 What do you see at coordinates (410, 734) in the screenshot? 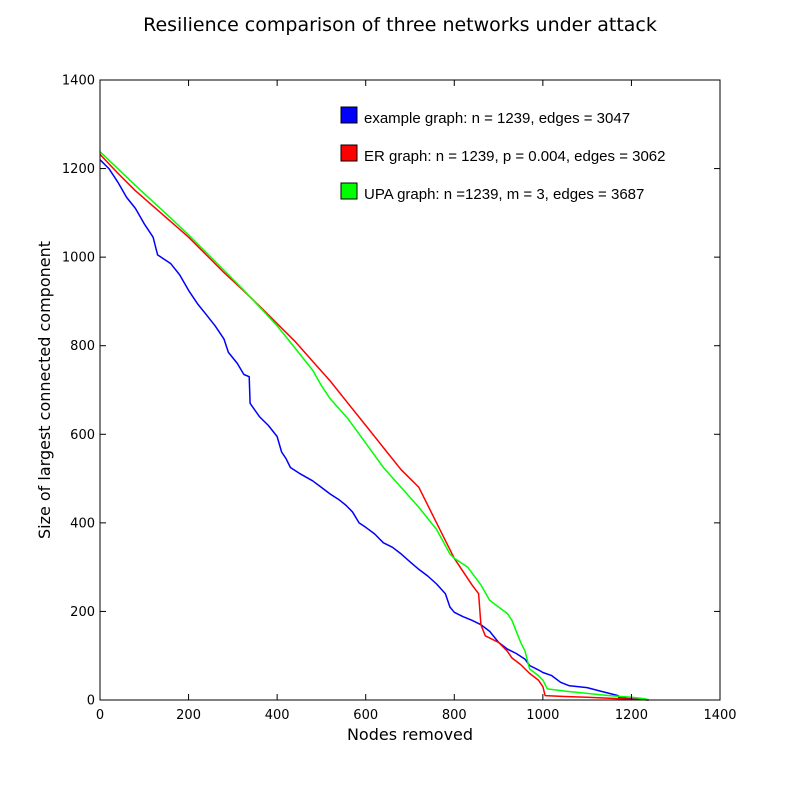
I see `x-axis-title: Nodes removed` at bounding box center [410, 734].